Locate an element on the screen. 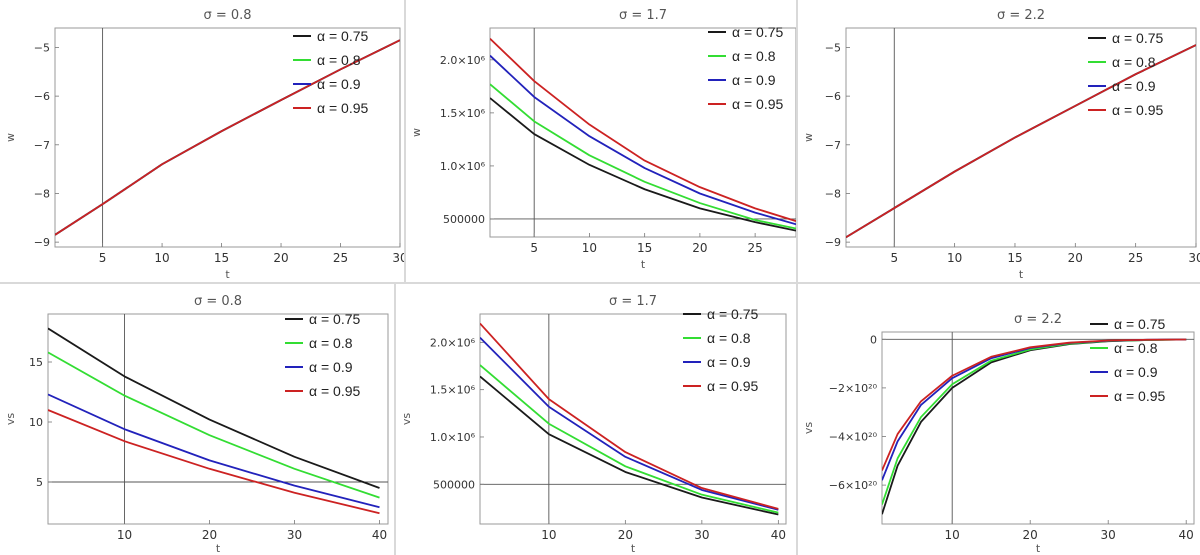  y-tick-label: 2.0×10⁶ is located at coordinates (453, 342).